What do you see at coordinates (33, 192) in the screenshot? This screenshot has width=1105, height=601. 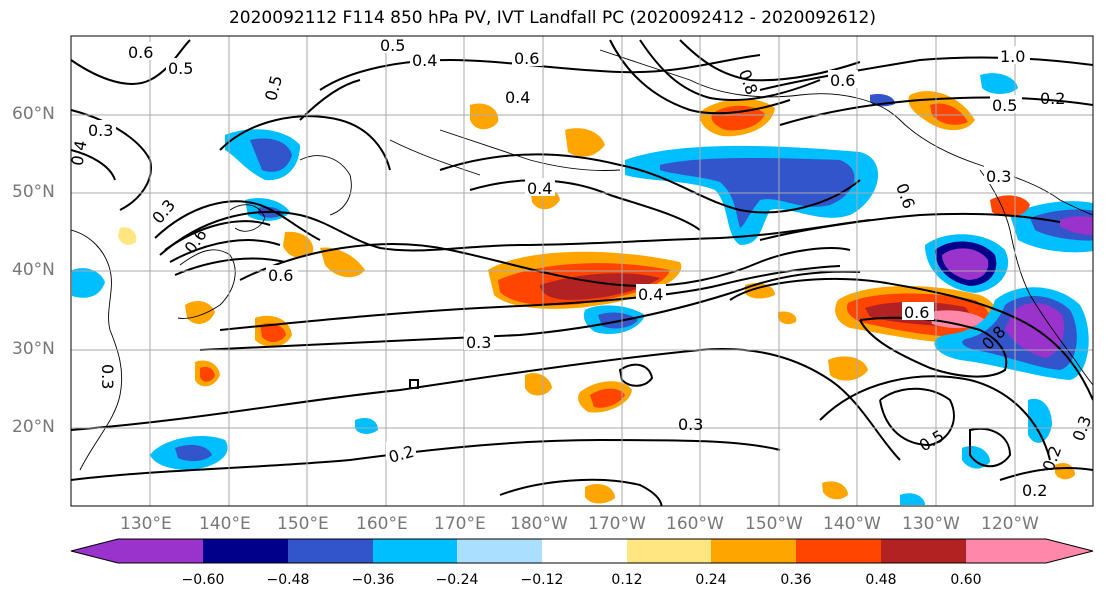 I see `lat-label: 50°N` at bounding box center [33, 192].